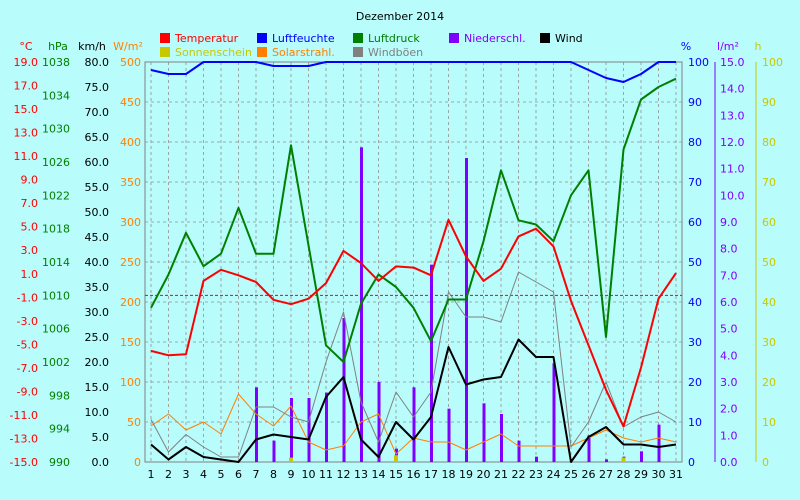 The width and height of the screenshot is (800, 500). What do you see at coordinates (130, 342) in the screenshot?
I see `solar-tick-label: 150` at bounding box center [130, 342].